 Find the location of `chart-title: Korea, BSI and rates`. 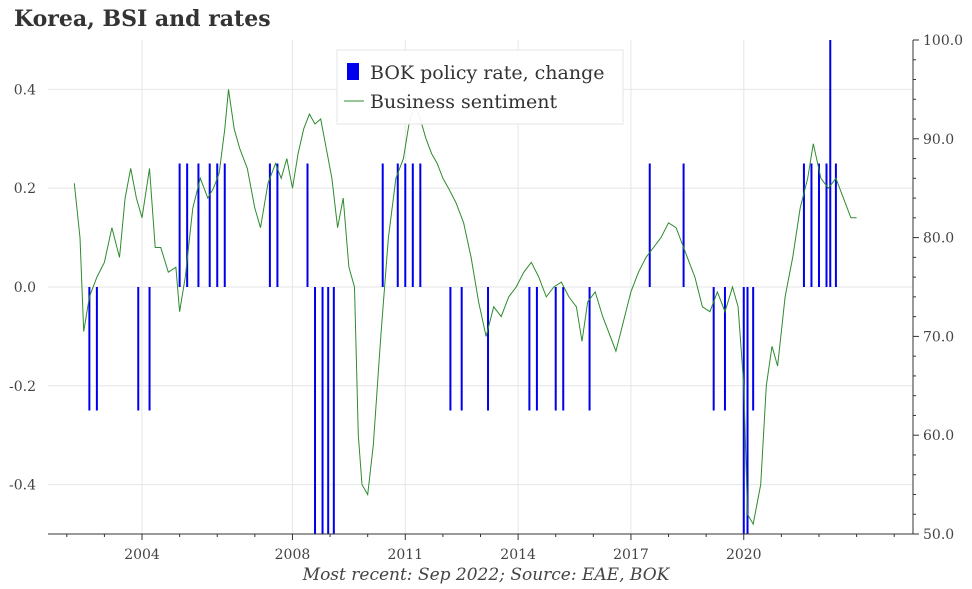

chart-title: Korea, BSI and rates is located at coordinates (142, 19).